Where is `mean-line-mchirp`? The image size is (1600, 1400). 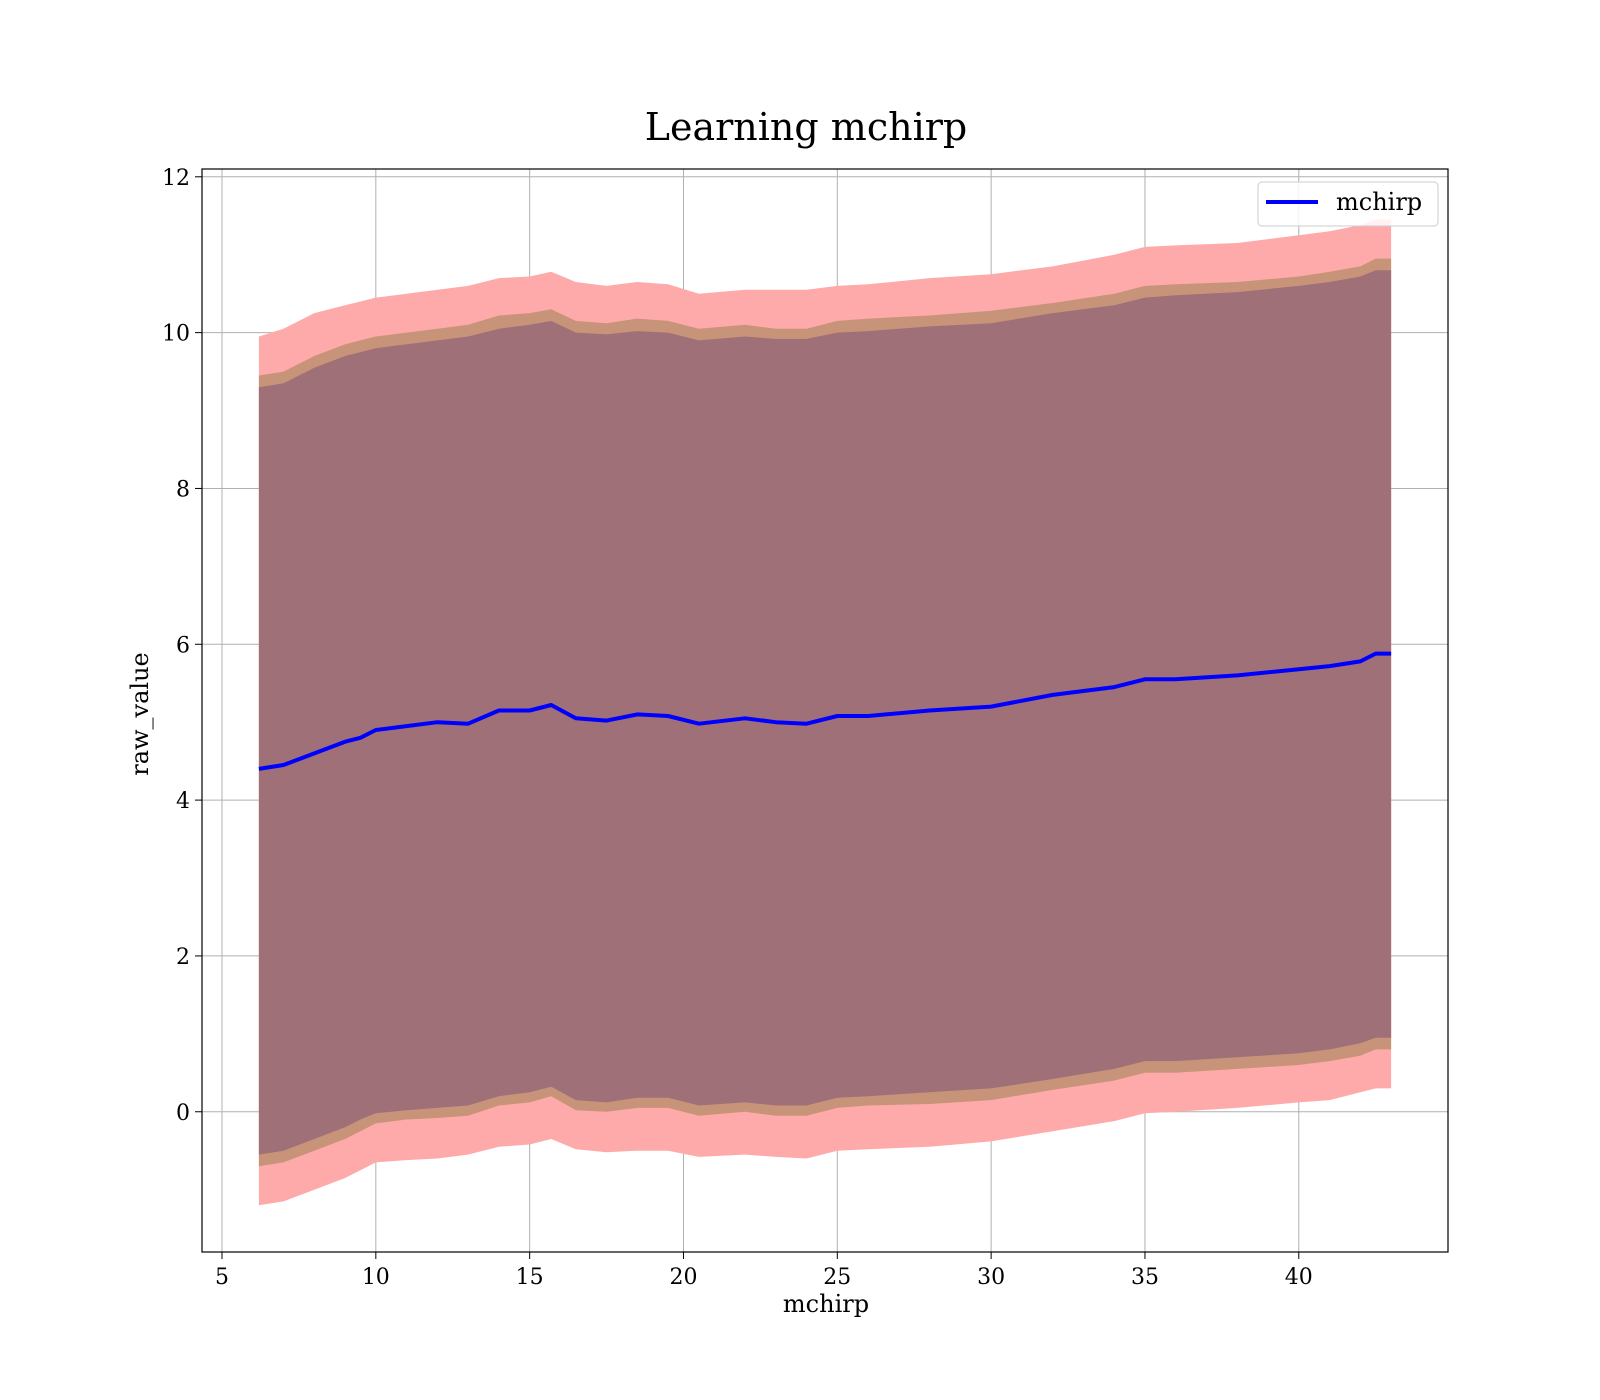
mean-line-mchirp is located at coordinates (825, 711).